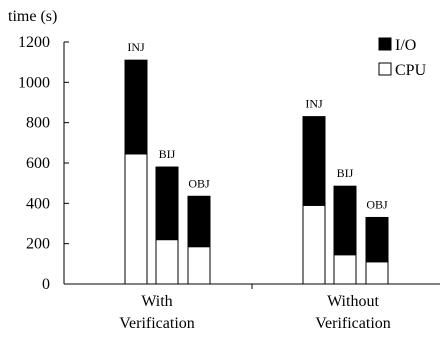 This screenshot has height=338, width=443. I want to click on y-tick-label: 800, so click(38, 123).